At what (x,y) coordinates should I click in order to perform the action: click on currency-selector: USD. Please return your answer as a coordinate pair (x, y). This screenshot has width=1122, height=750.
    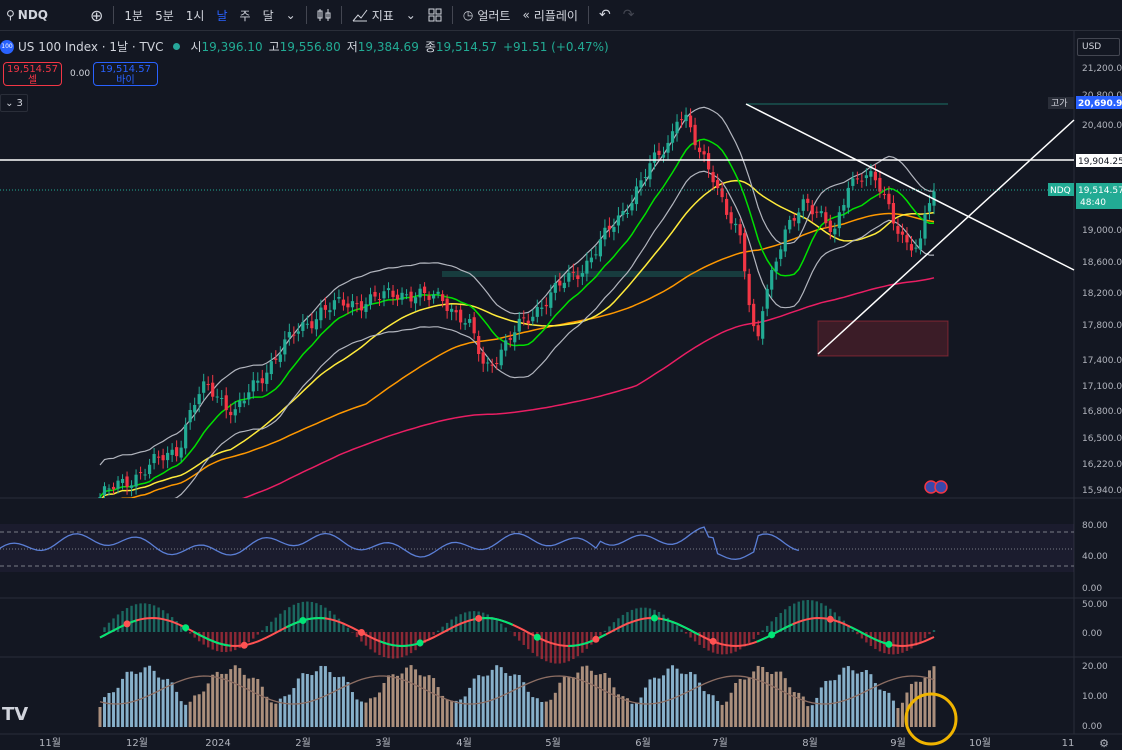
    Looking at the image, I should click on (1098, 47).